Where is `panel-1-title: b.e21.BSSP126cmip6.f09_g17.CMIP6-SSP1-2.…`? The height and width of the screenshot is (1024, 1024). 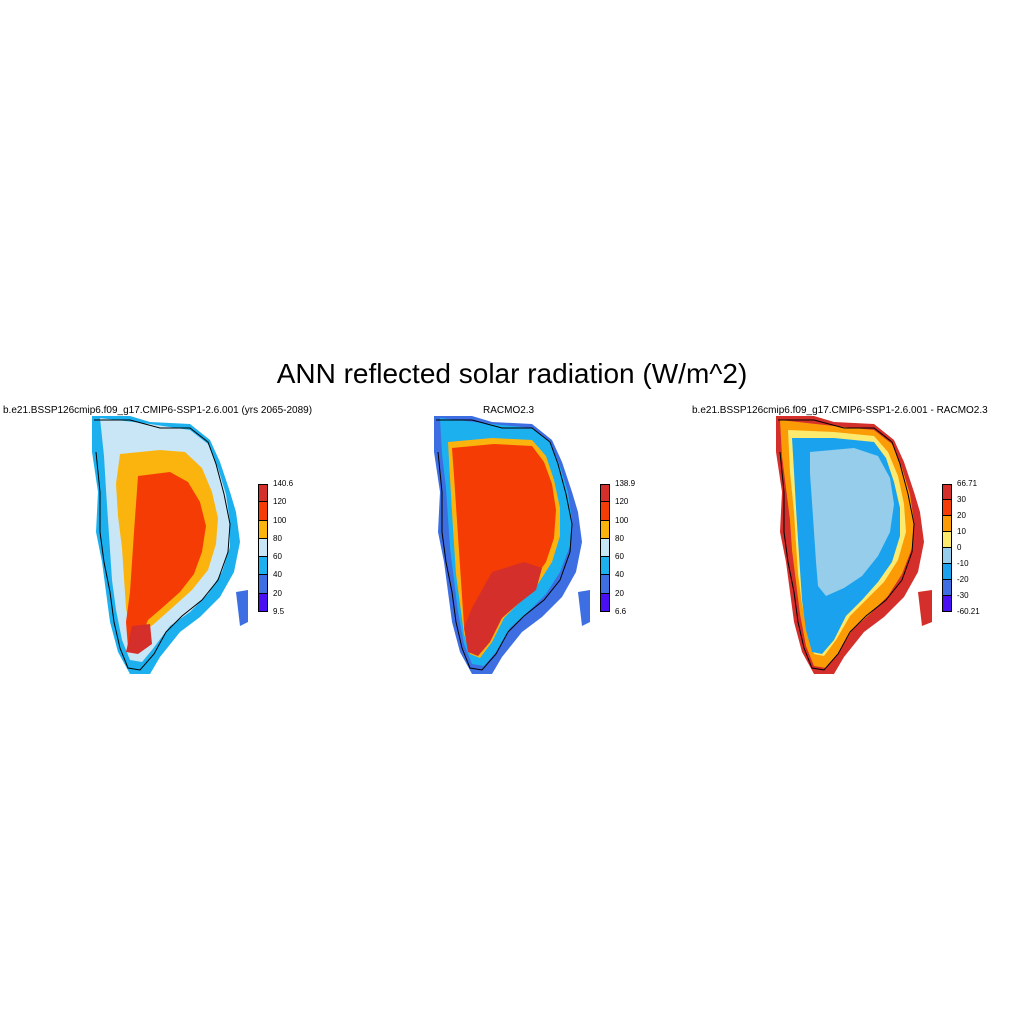
panel-1-title: b.e21.BSSP126cmip6.f09_g17.CMIP6-SSP1-2.… is located at coordinates (158, 410).